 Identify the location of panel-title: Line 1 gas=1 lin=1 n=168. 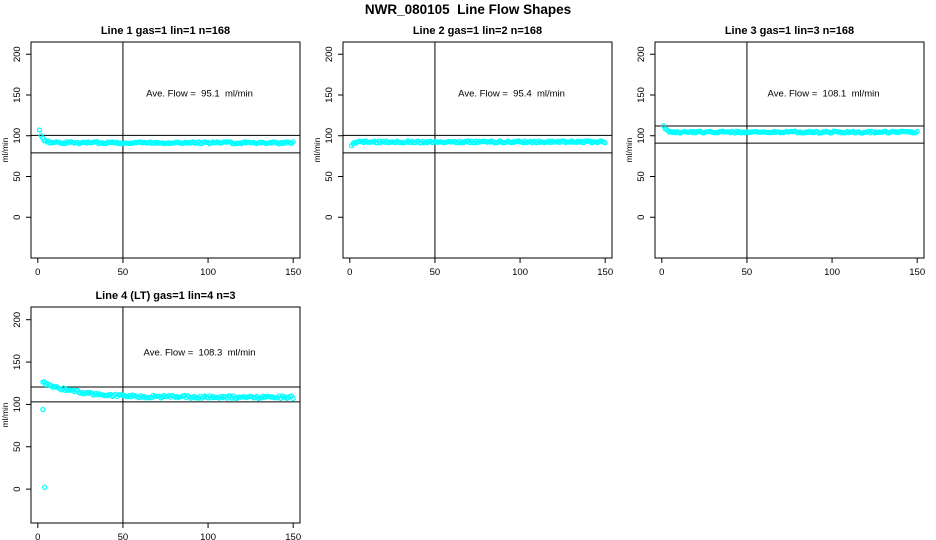
(165, 31).